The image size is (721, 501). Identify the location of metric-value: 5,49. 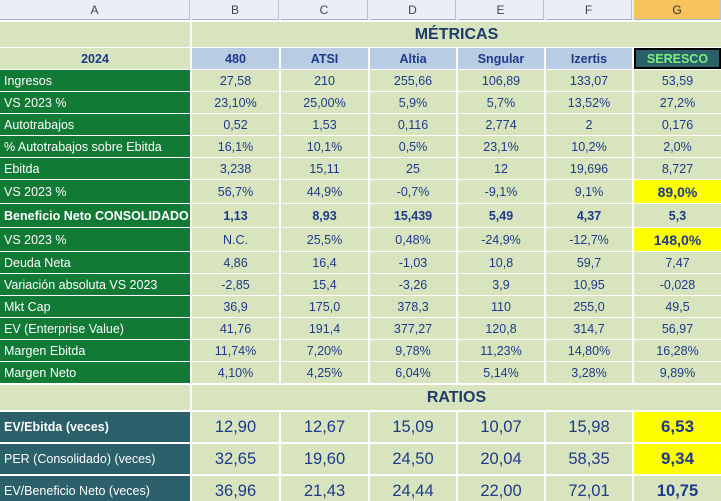
(501, 215).